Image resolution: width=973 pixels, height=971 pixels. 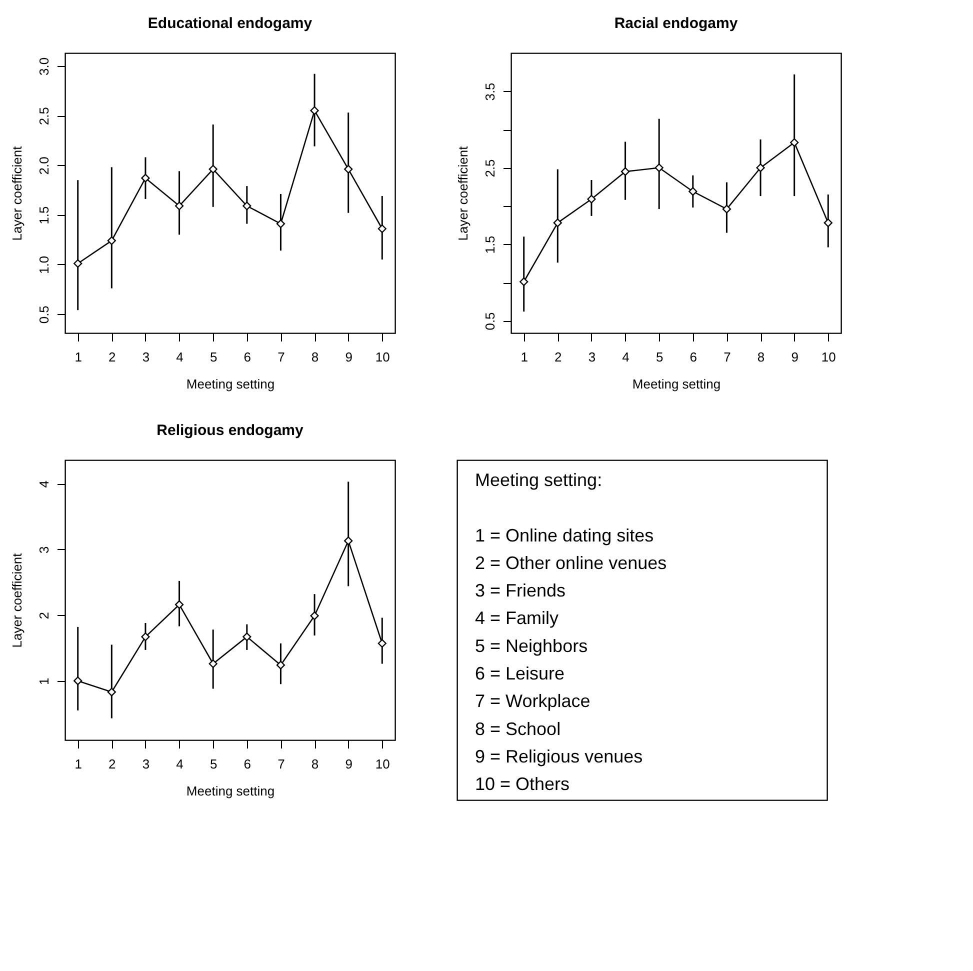 What do you see at coordinates (522, 784) in the screenshot?
I see `text: 10 = Others` at bounding box center [522, 784].